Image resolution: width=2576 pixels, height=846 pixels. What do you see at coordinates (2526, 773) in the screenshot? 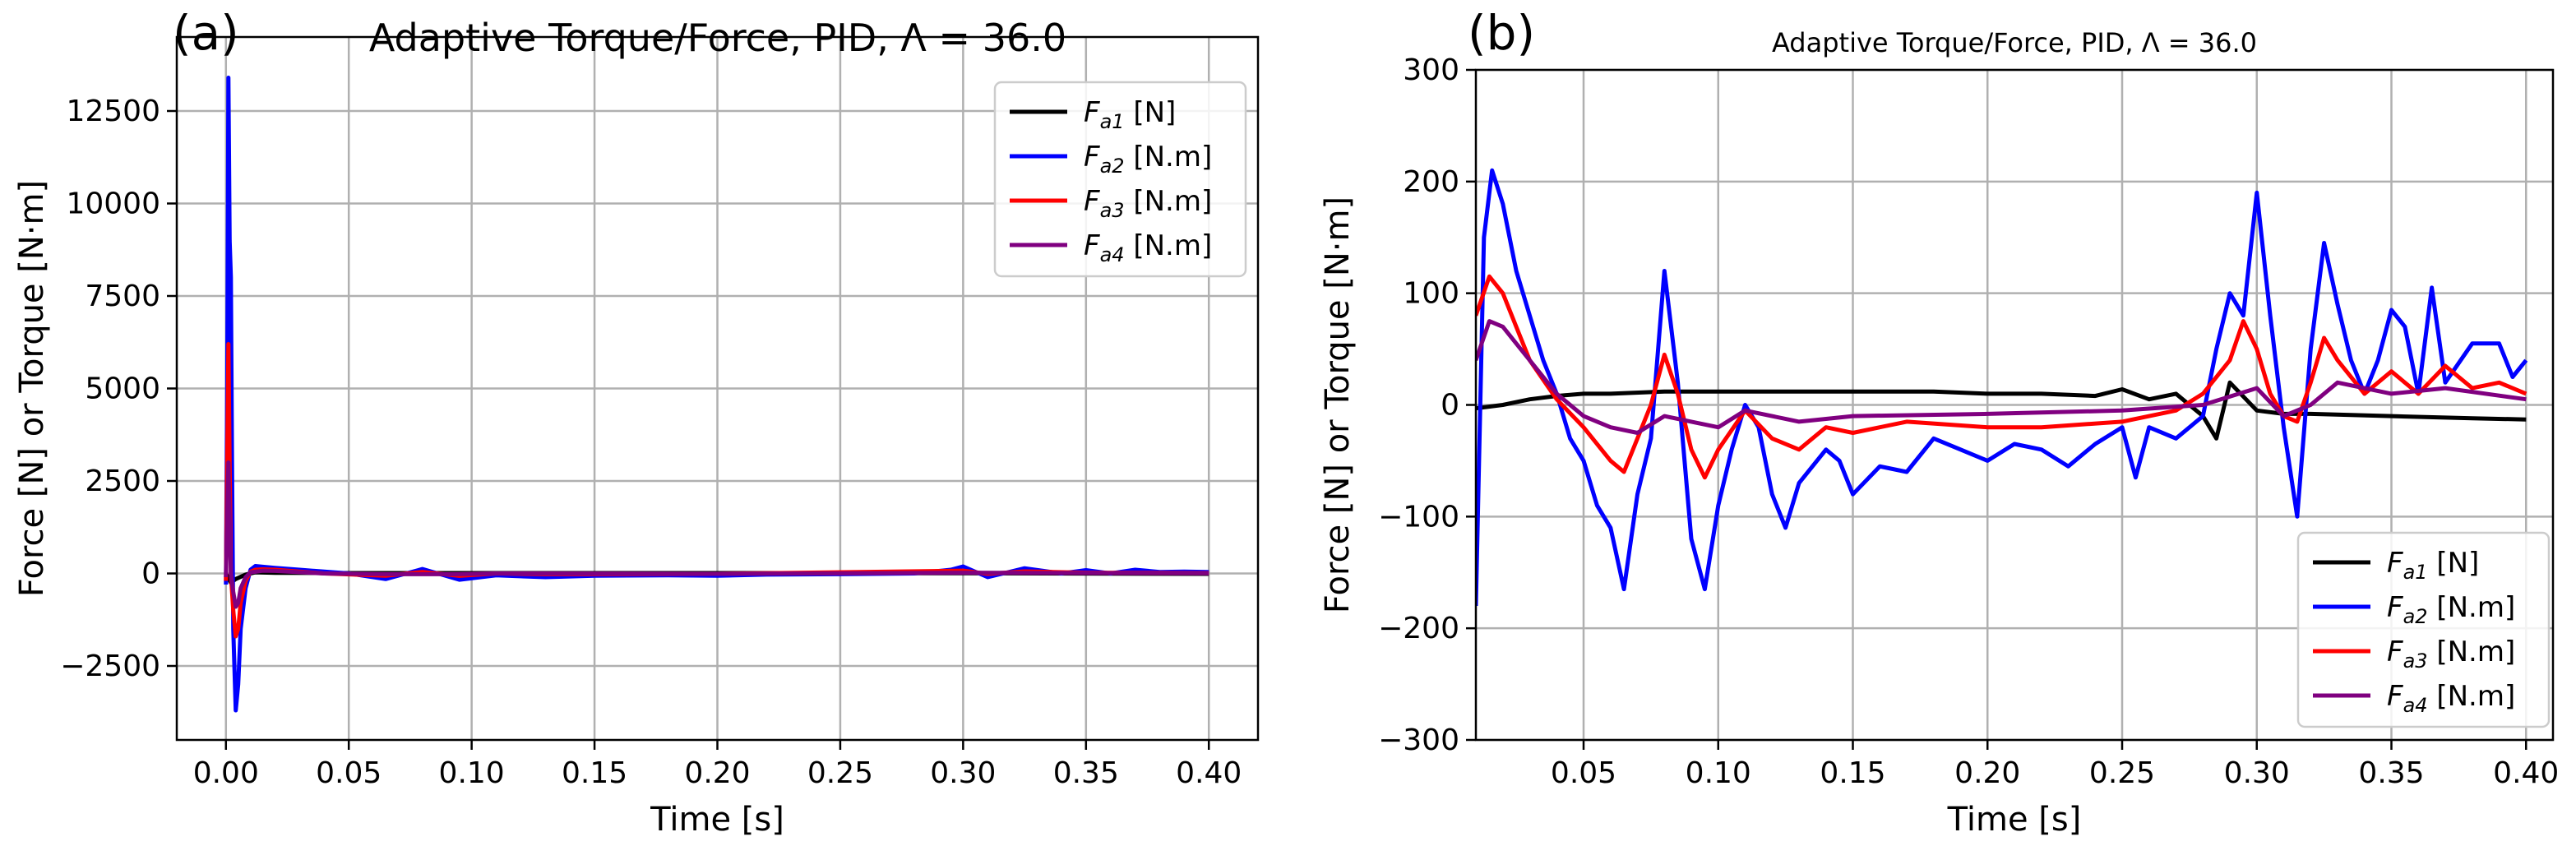
I see `x-tick-label-b-7: 0.40` at bounding box center [2526, 773].